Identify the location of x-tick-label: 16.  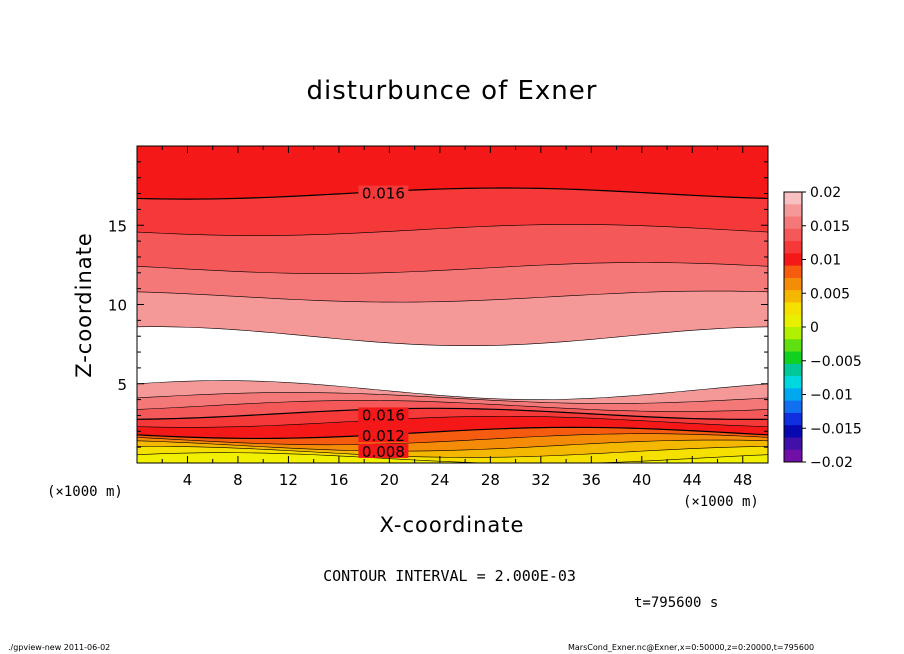
(338, 480).